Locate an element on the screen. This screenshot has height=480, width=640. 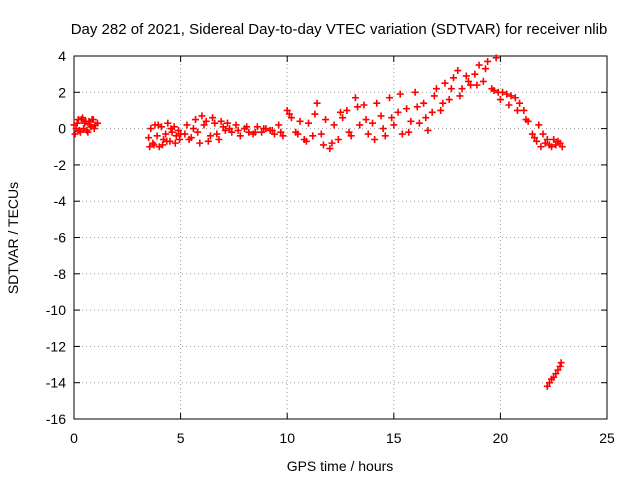
x-tick-label: 15 is located at coordinates (394, 438).